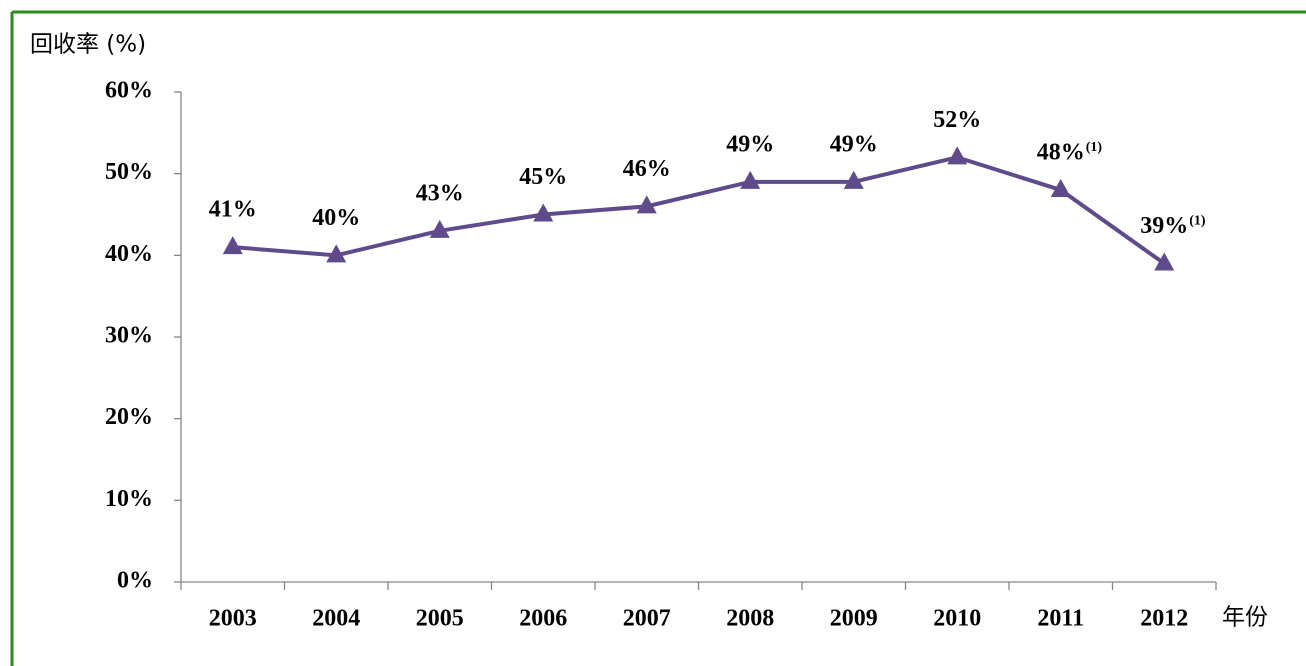 This screenshot has width=1306, height=666. Describe the element at coordinates (440, 619) in the screenshot. I see `x-tick-label: 2005` at that location.